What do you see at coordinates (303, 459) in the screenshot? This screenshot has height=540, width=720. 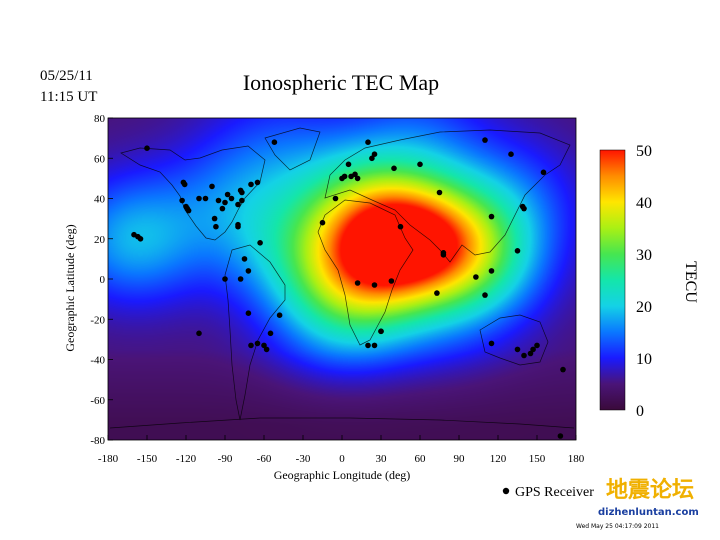 I see `x-tick-label: -30` at bounding box center [303, 459].